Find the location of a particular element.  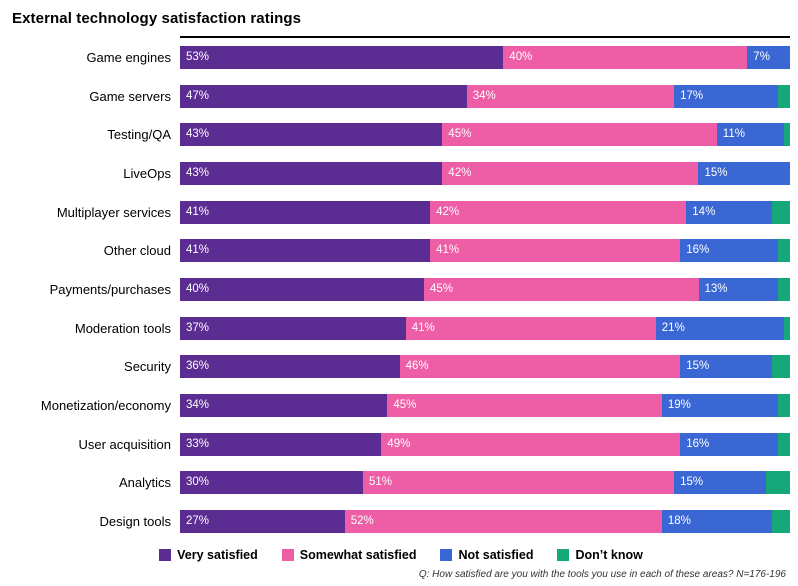

bar-track: 34% 45% 19% is located at coordinates (485, 406).